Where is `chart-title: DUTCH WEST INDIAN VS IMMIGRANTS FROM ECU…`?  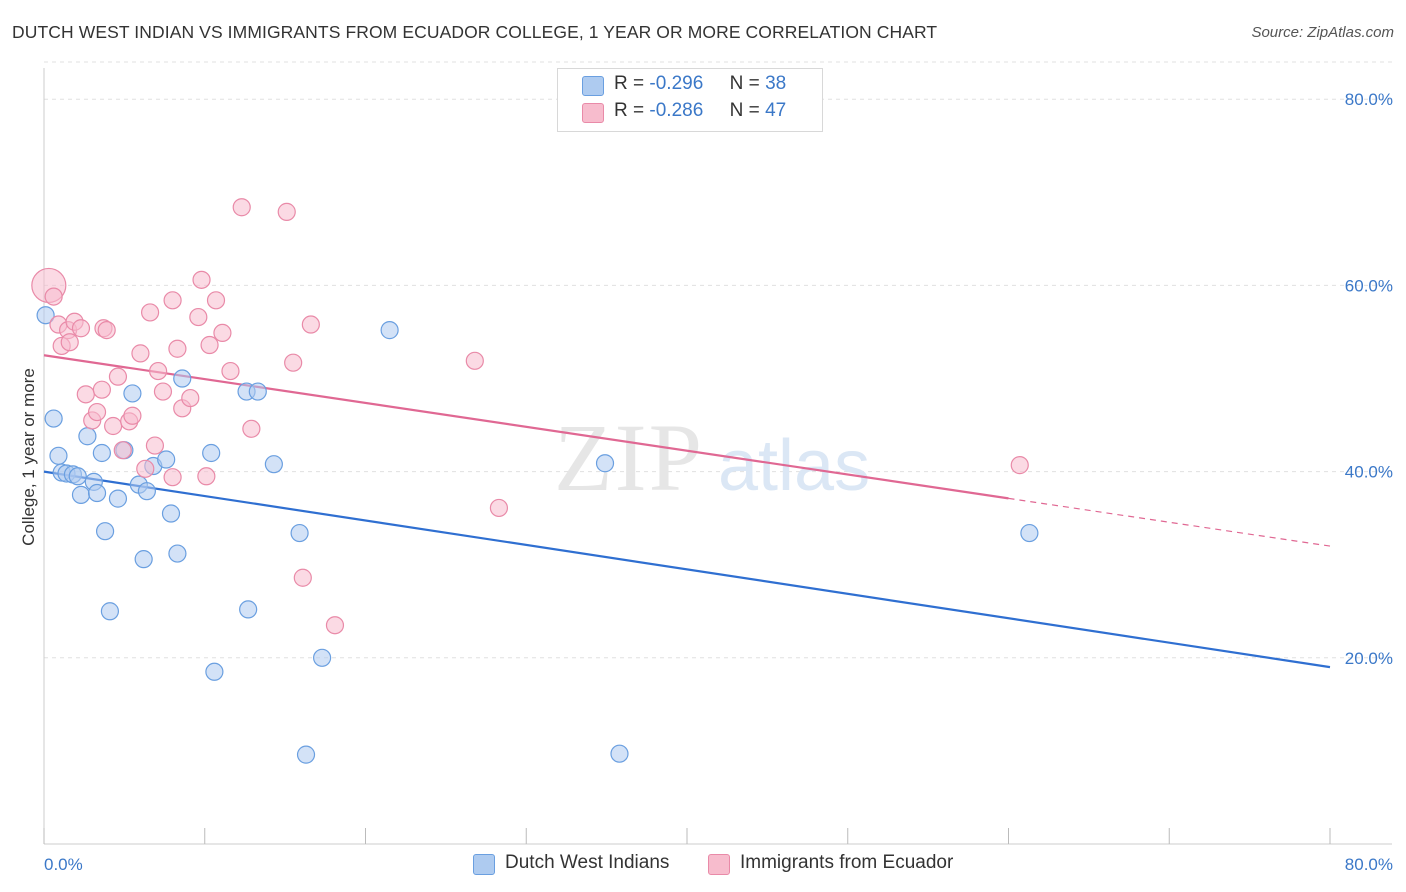 chart-title: DUTCH WEST INDIAN VS IMMIGRANTS FROM ECU… is located at coordinates (475, 32).